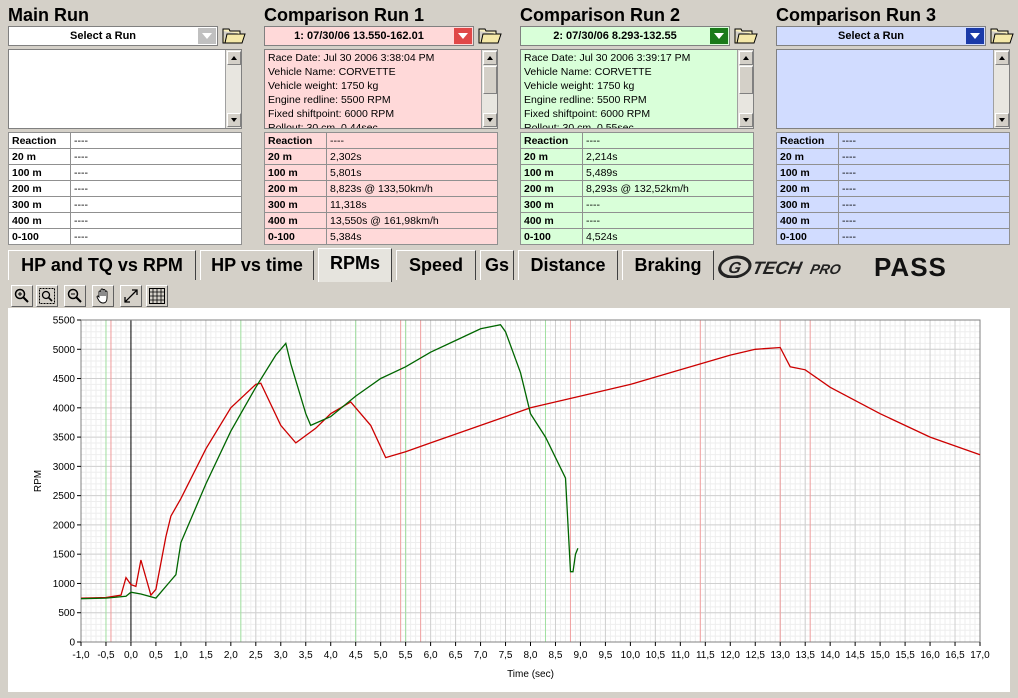 The height and width of the screenshot is (698, 1018). What do you see at coordinates (64, 525) in the screenshot?
I see `y-tick-label: 2000` at bounding box center [64, 525].